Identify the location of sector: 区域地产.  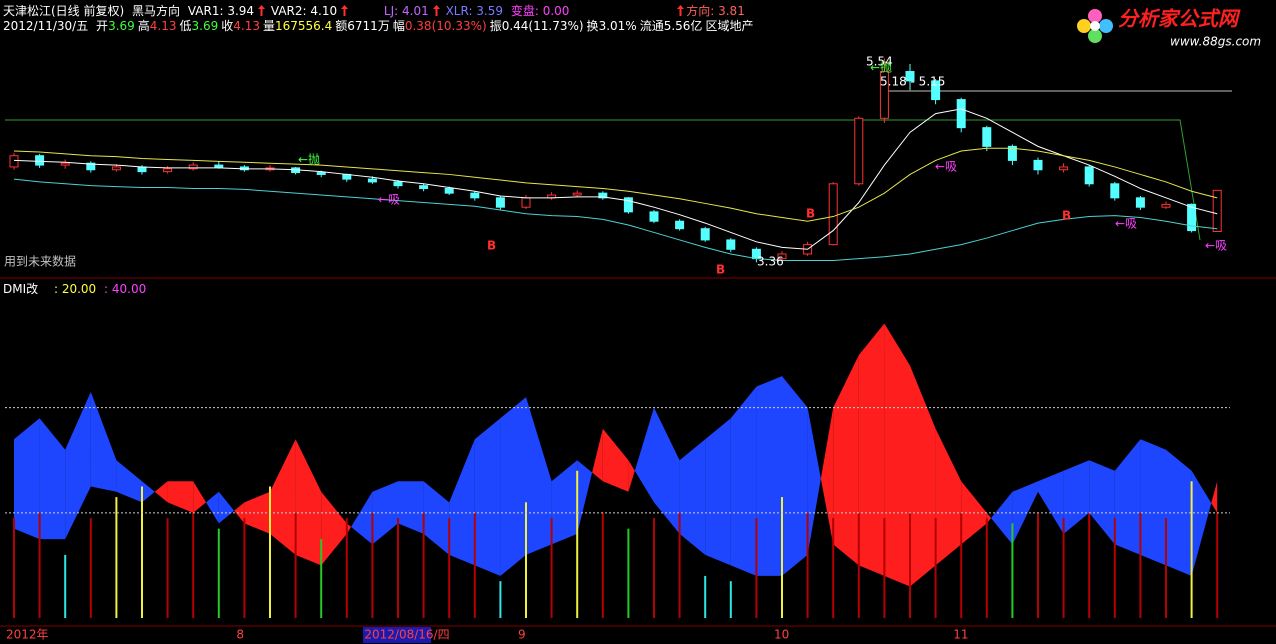
(729, 26).